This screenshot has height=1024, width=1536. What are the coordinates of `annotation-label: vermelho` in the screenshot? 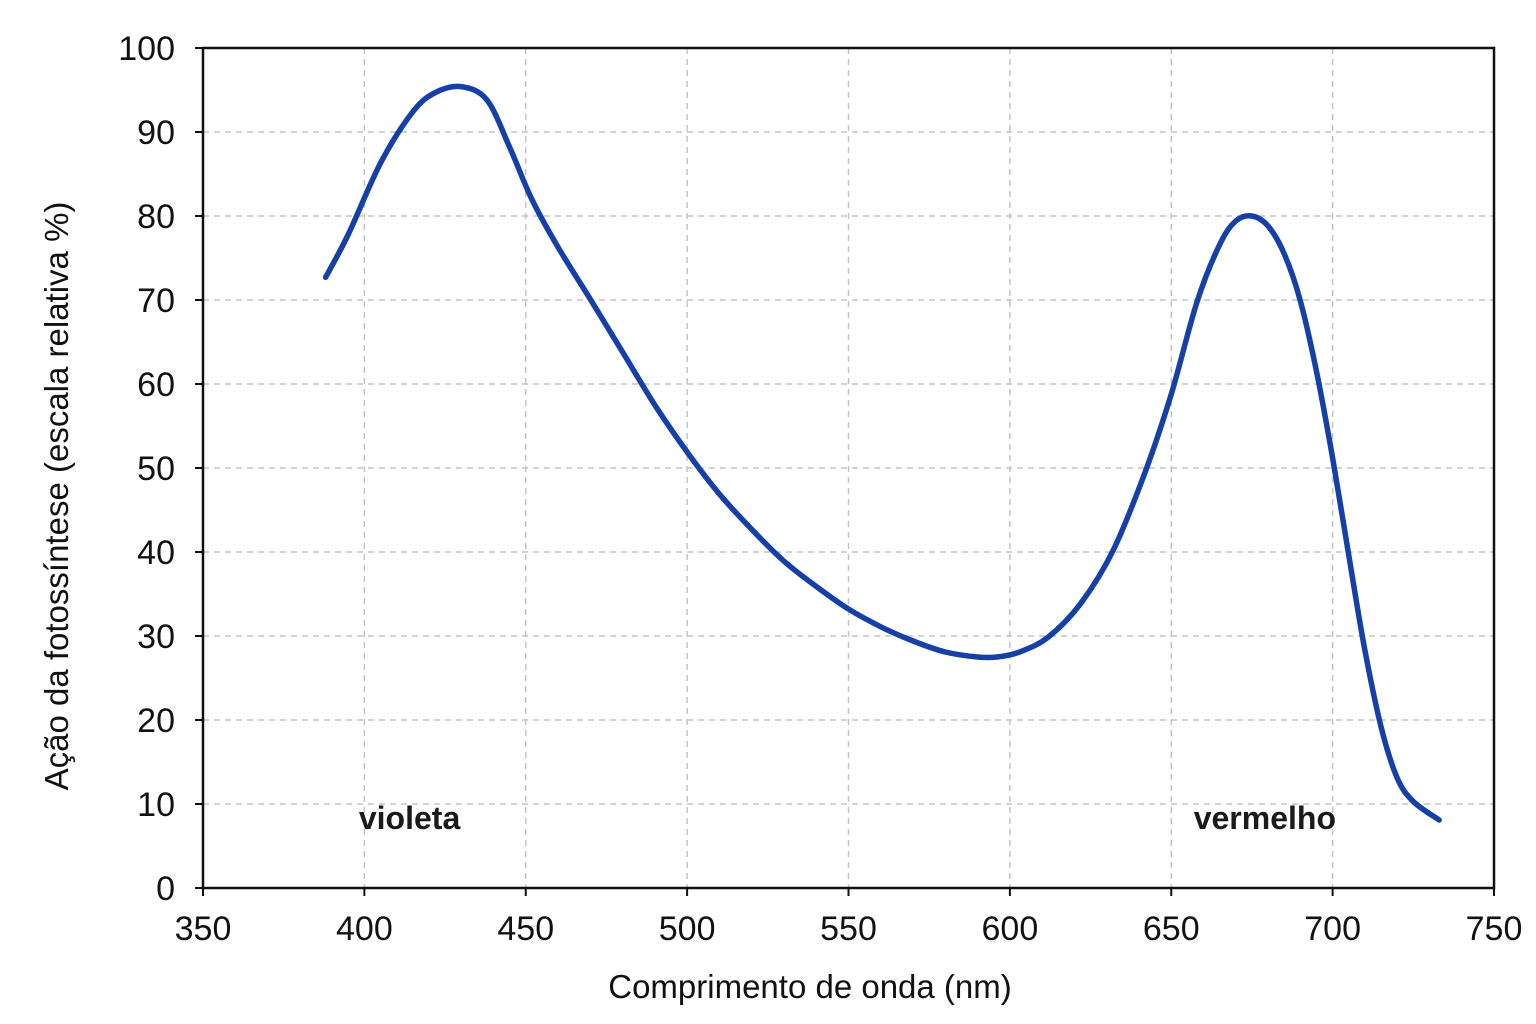 It's located at (1265, 818).